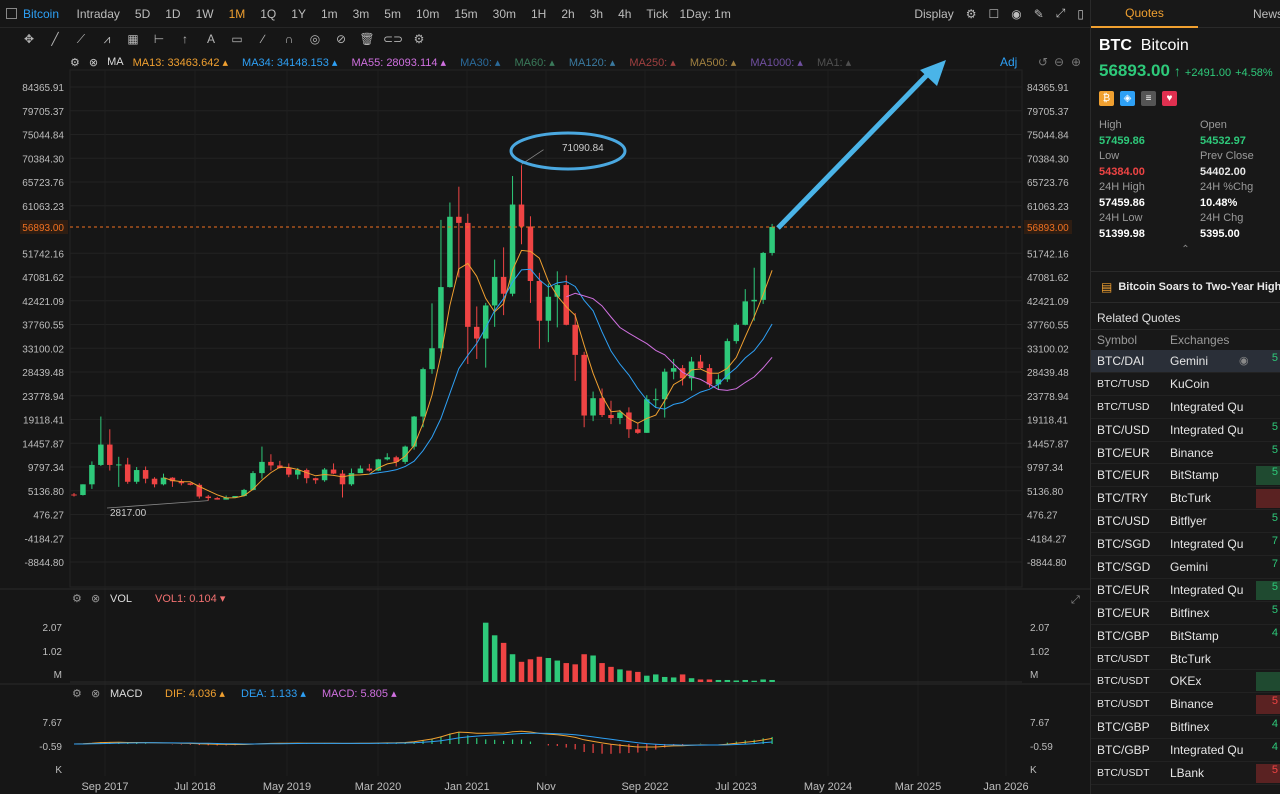  Describe the element at coordinates (237, 13) in the screenshot. I see `period-tab: 1M` at that location.